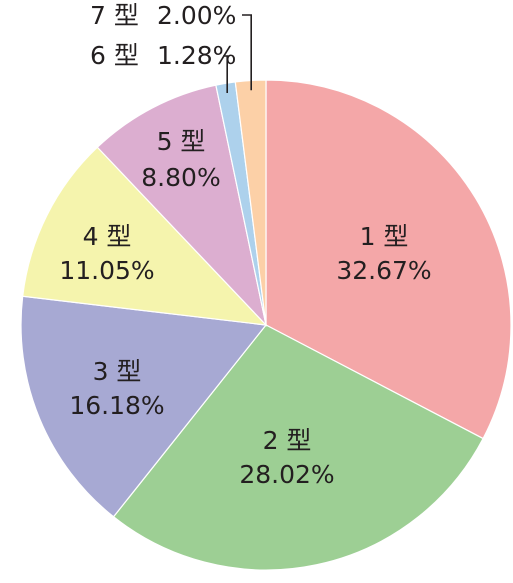 This screenshot has height=583, width=513. I want to click on slice-value-5: 8.80%, so click(180, 177).